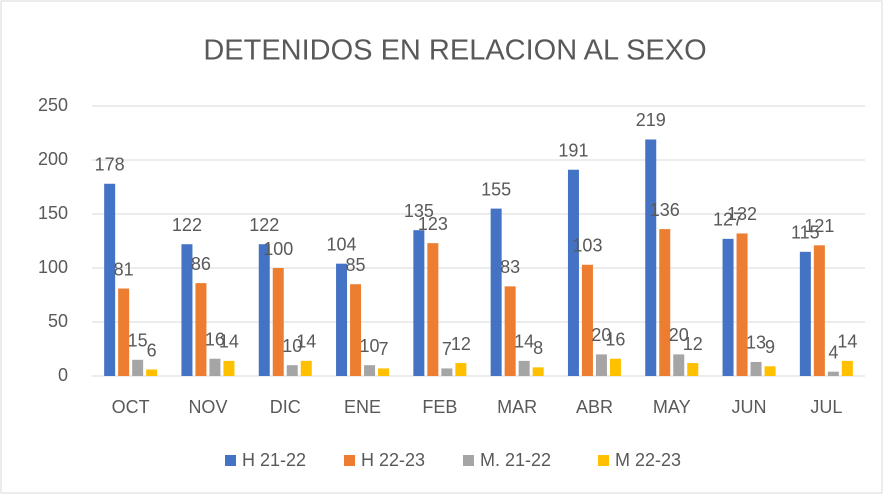 This screenshot has height=494, width=883. I want to click on value-label: 121, so click(819, 226).